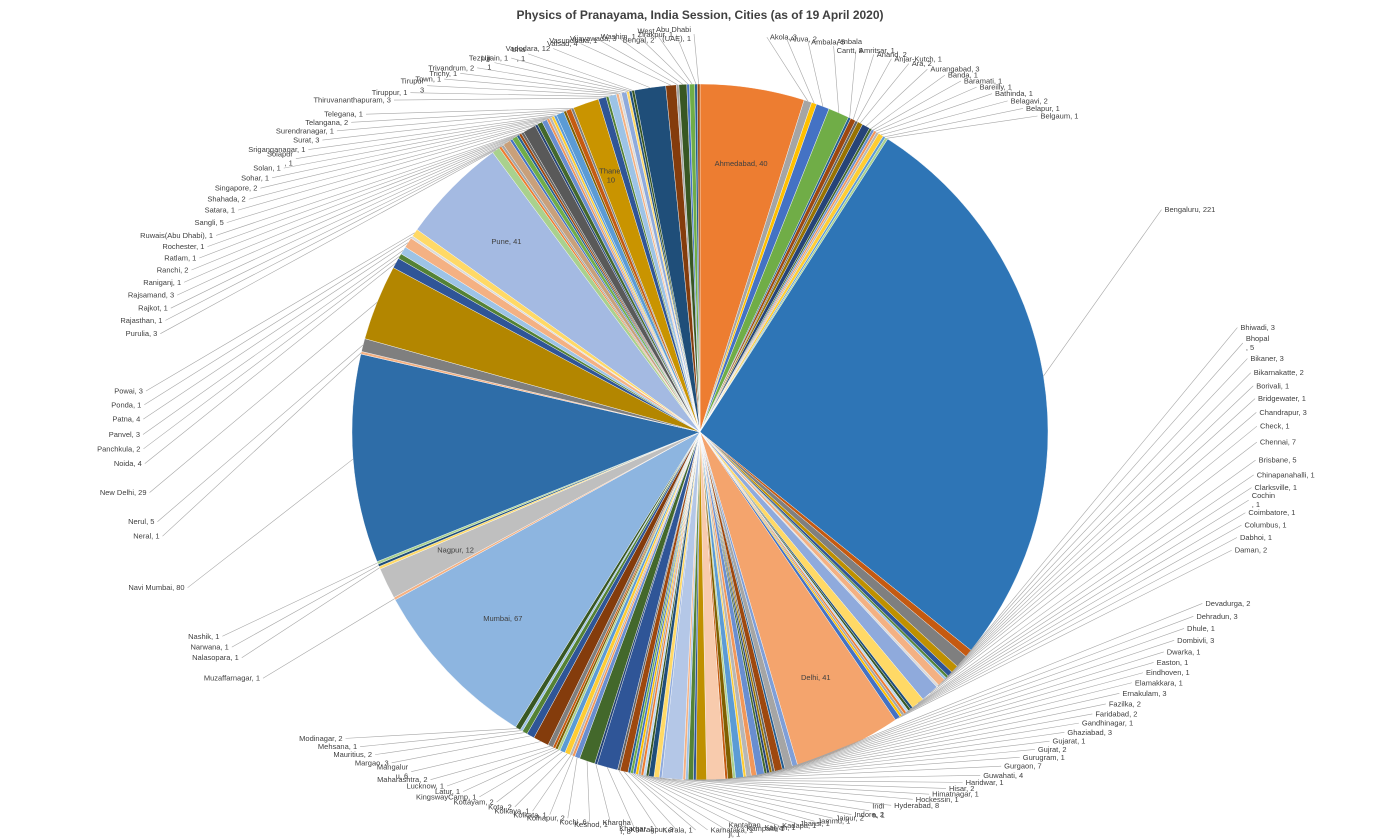  Describe the element at coordinates (173, 270) in the screenshot. I see `data-label: Ranchi, 2` at that location.